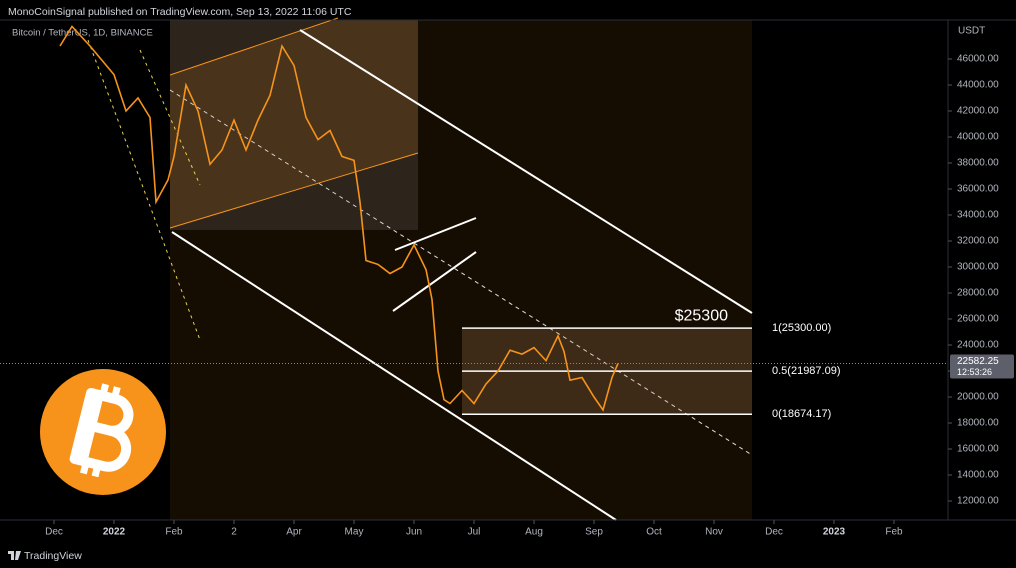  Describe the element at coordinates (978, 59) in the screenshot. I see `y-tick-label: 46000.00` at that location.